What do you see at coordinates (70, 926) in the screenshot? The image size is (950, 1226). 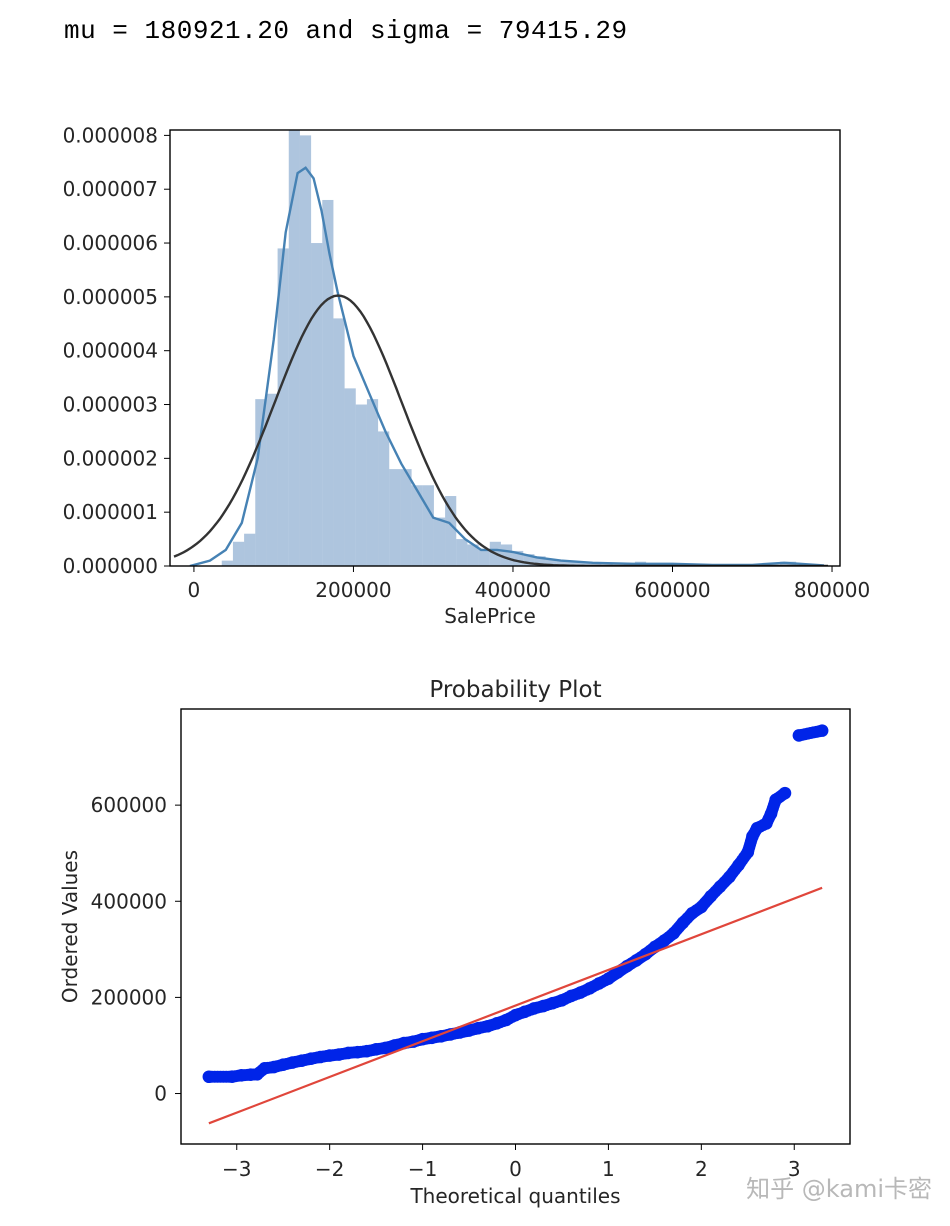 I see `y-axis-label: Ordered Values` at bounding box center [70, 926].